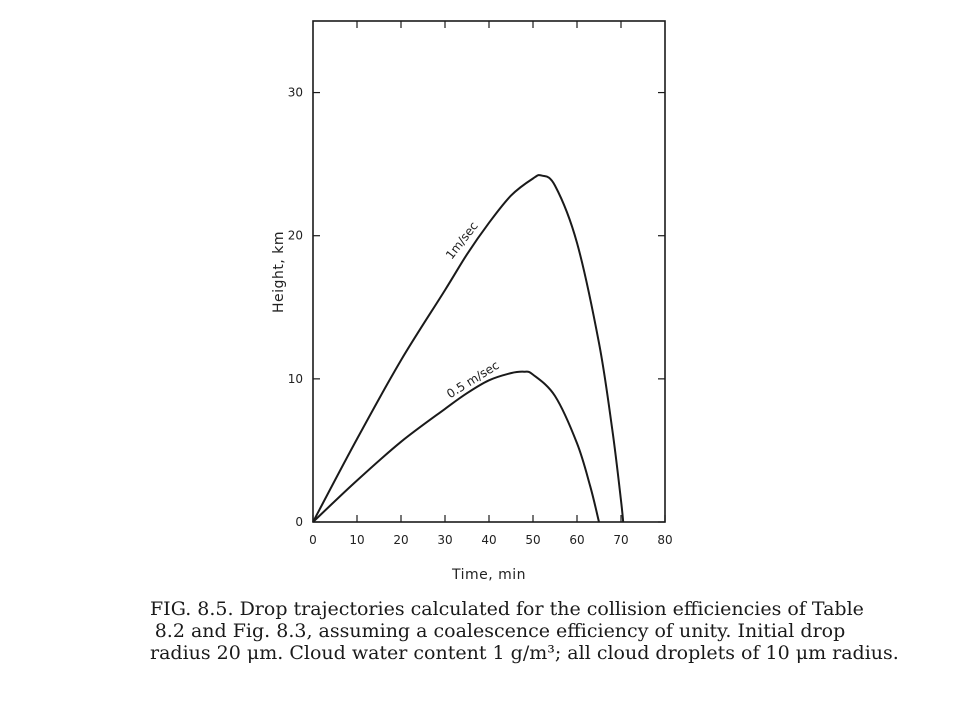 This screenshot has height=720, width=960. What do you see at coordinates (279, 272) in the screenshot?
I see `y-axis-title: Height, km` at bounding box center [279, 272].